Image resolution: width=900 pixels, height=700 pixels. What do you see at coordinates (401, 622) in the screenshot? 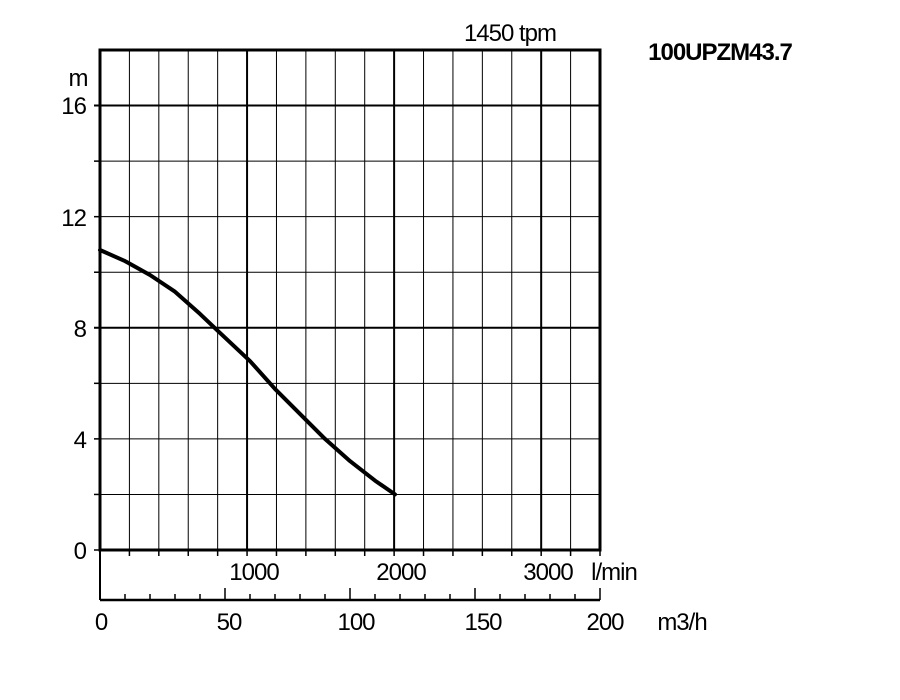
I see `x-m3h-tick-labels: 0 50 100 150 200 m3/h` at bounding box center [401, 622].